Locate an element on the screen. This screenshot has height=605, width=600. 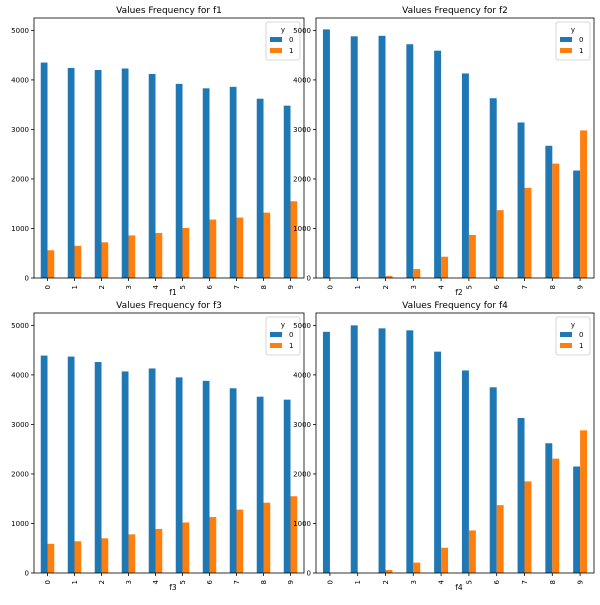
x-axis-label: f4 is located at coordinates (459, 587).